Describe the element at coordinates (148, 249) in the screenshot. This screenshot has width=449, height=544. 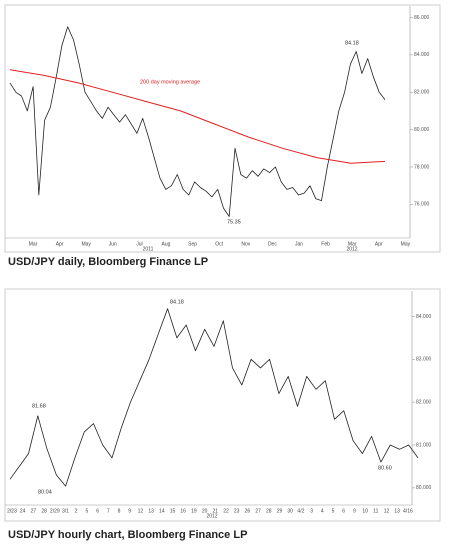
I see `year-label: 2011` at that location.